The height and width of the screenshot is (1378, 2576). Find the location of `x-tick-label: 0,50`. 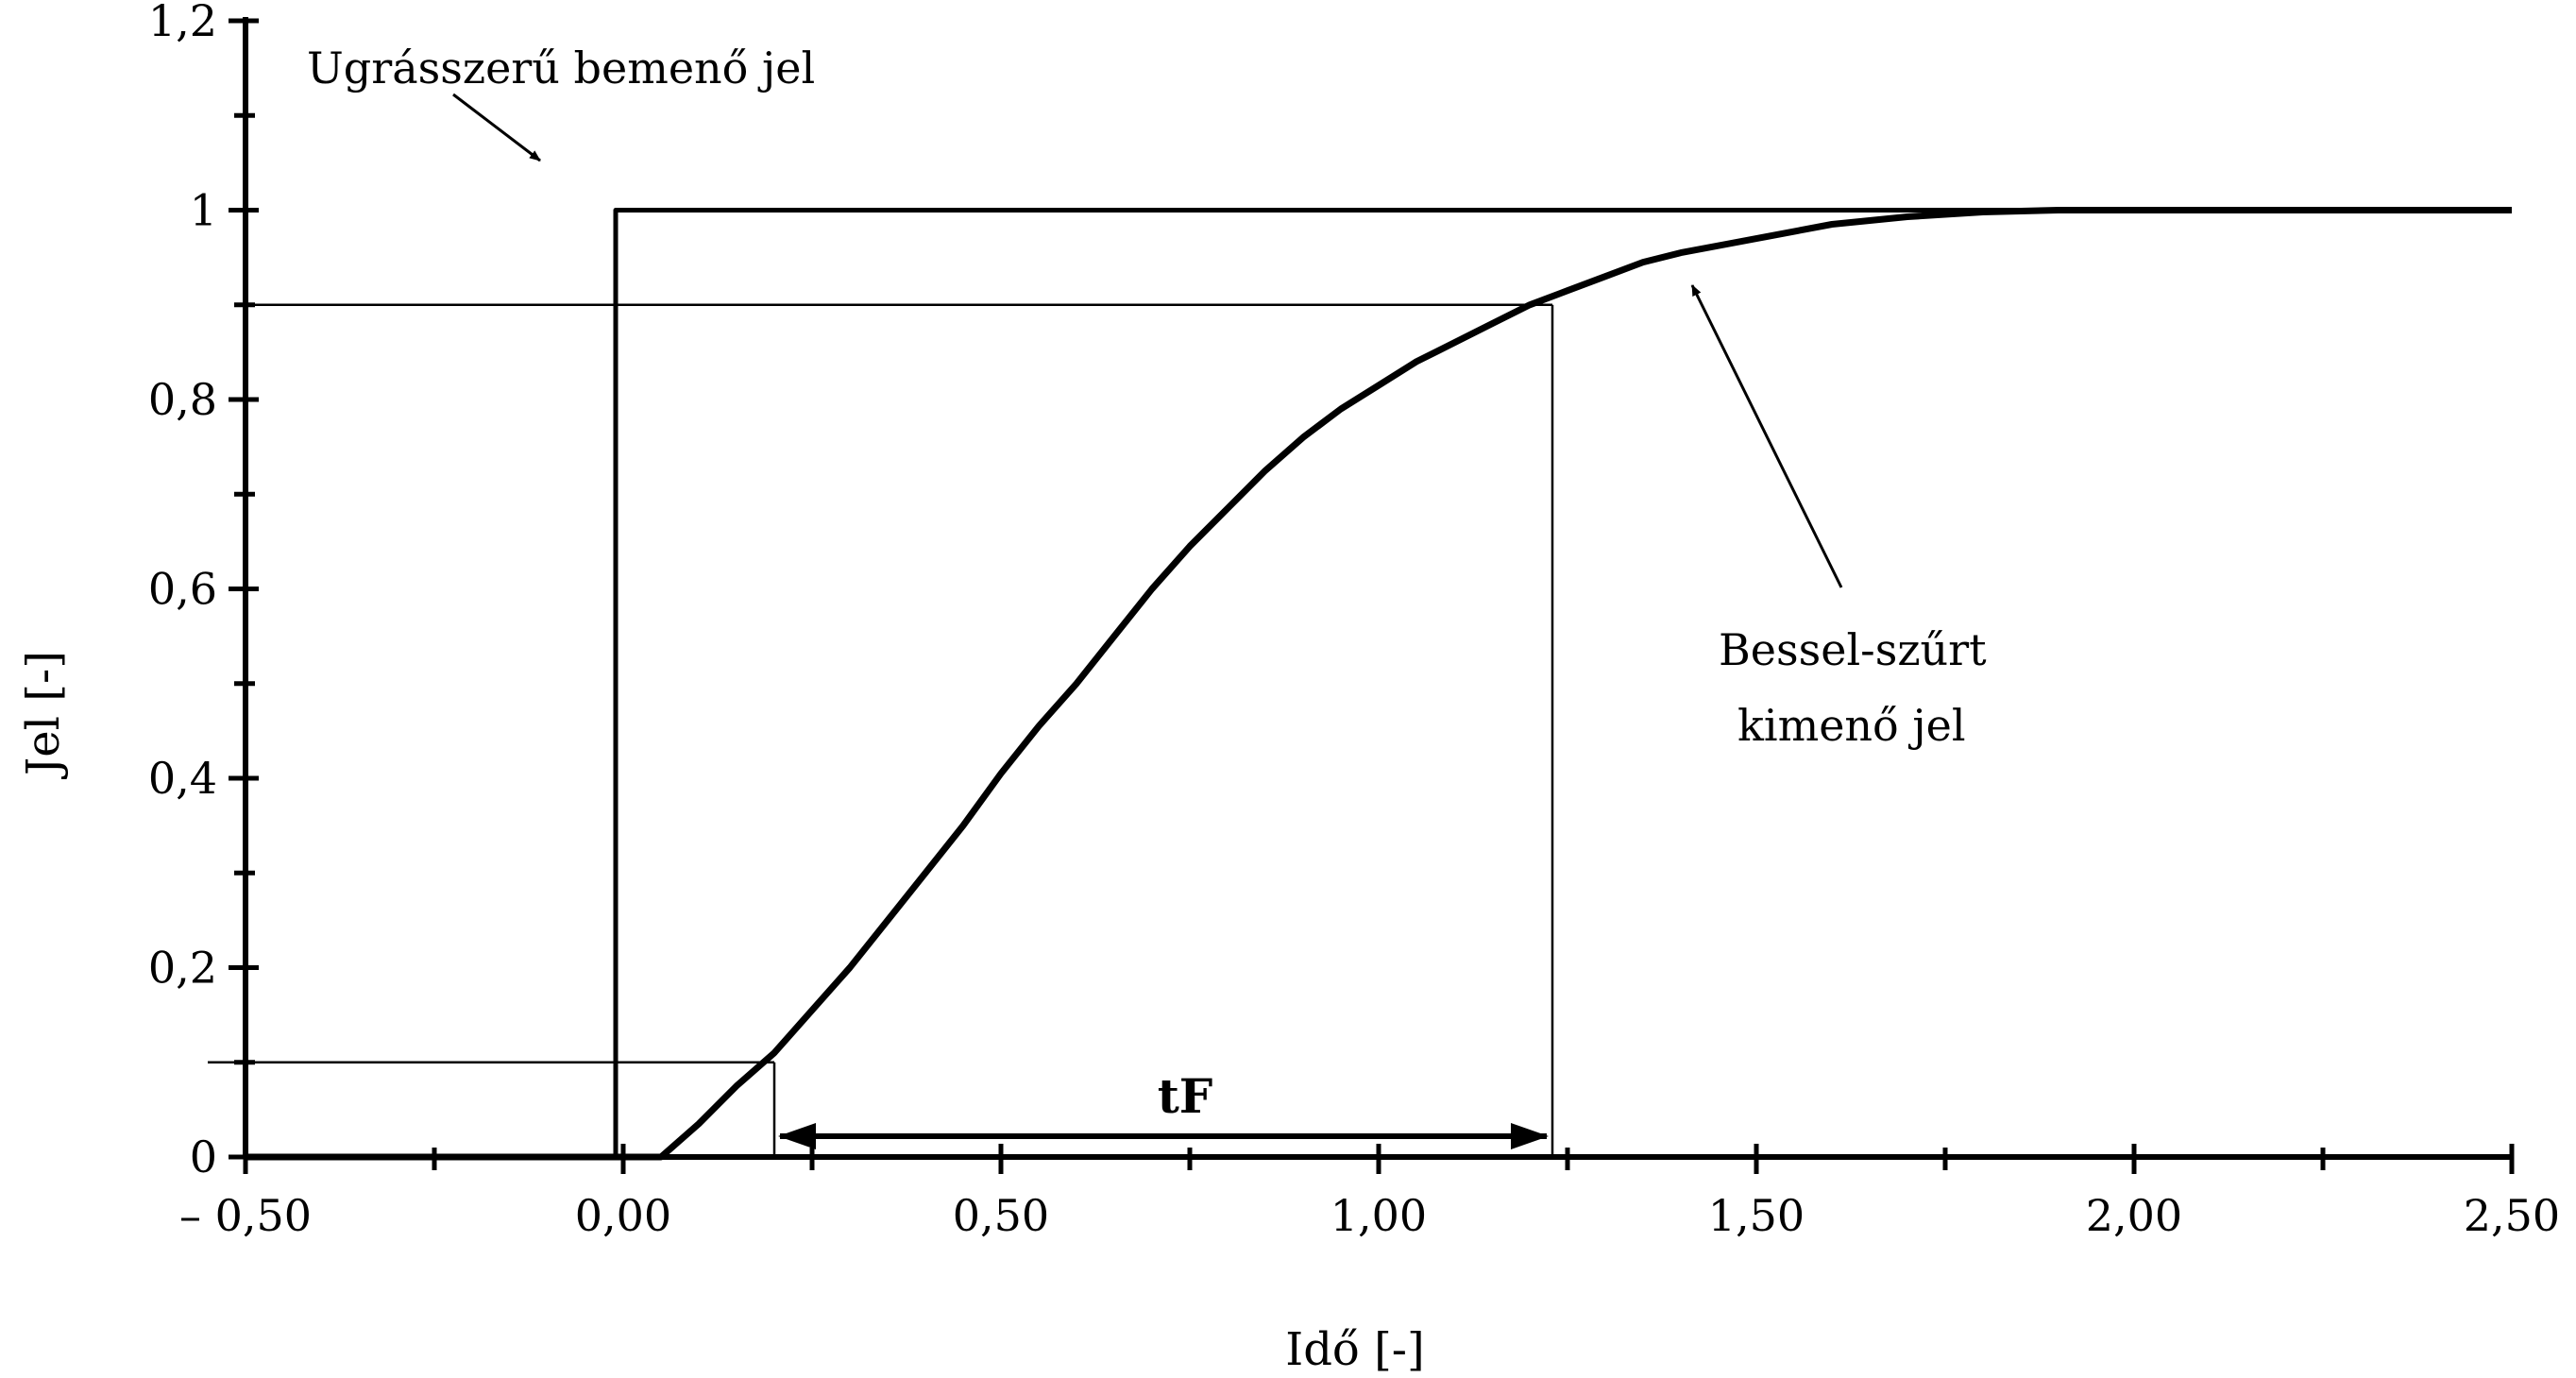

x-tick-label: 0,50 is located at coordinates (1001, 1216).